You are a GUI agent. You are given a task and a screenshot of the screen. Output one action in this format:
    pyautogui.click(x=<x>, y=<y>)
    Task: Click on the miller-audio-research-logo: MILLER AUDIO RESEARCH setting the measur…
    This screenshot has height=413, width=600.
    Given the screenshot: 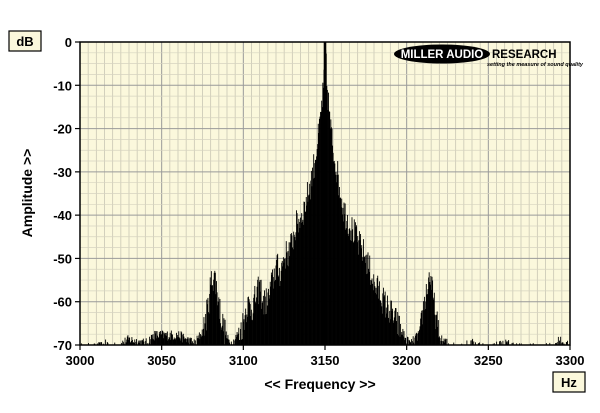 What is the action you would take?
    pyautogui.click(x=489, y=56)
    